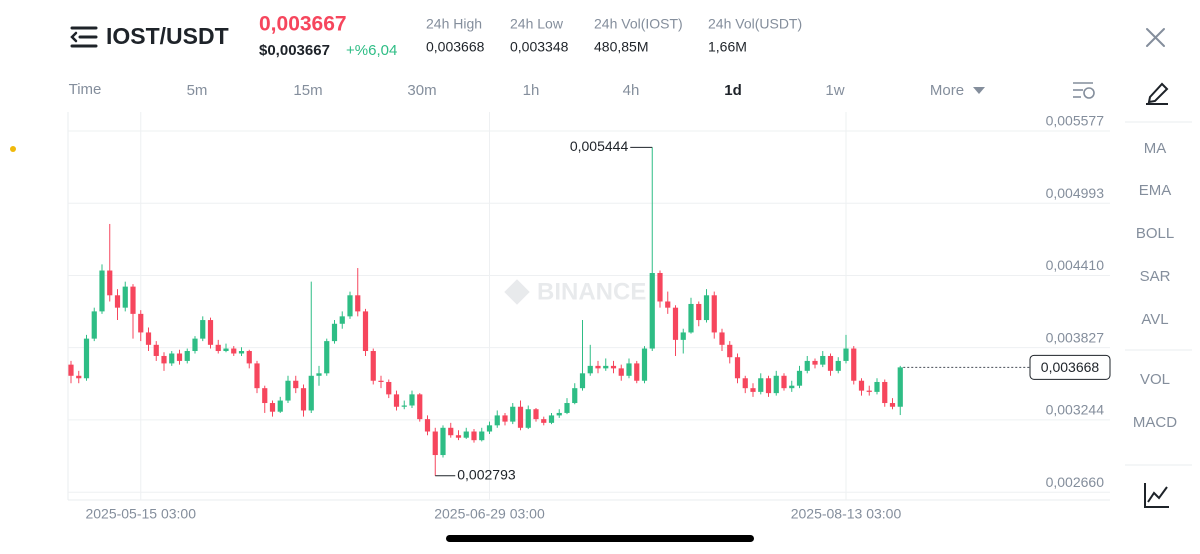 The height and width of the screenshot is (554, 1200). Describe the element at coordinates (1156, 495) in the screenshot. I see `chart-type-icon` at that location.